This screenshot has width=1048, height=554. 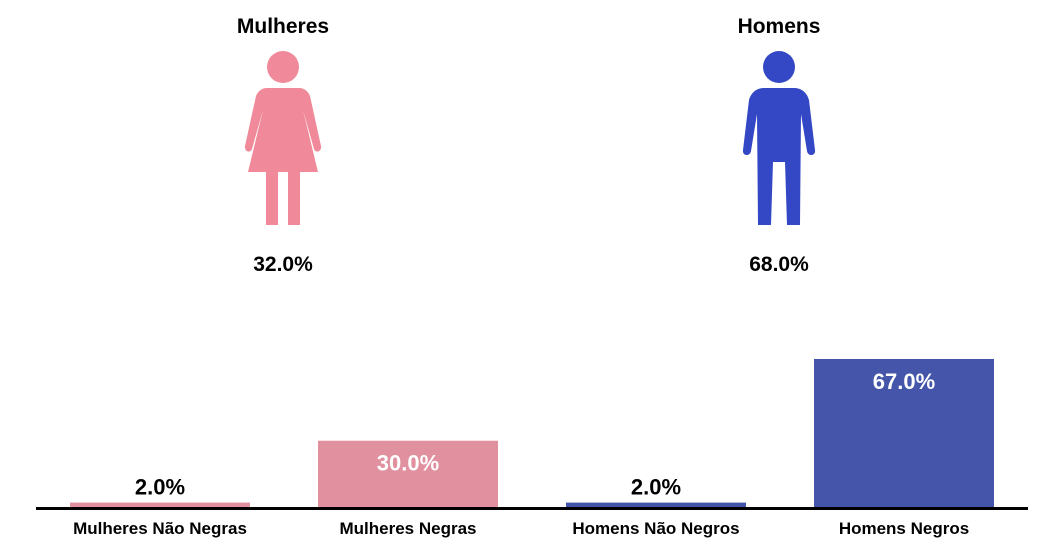 What do you see at coordinates (779, 156) in the screenshot?
I see `man-icon-body` at bounding box center [779, 156].